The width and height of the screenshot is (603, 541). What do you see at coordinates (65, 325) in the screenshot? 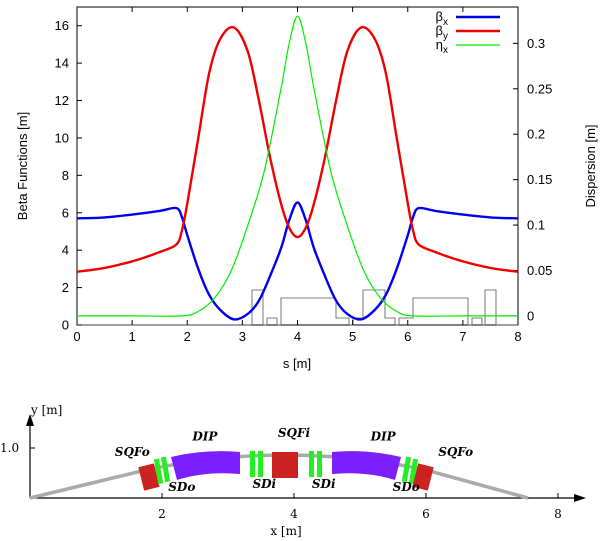
I see `y-tick-label: 0` at bounding box center [65, 325].